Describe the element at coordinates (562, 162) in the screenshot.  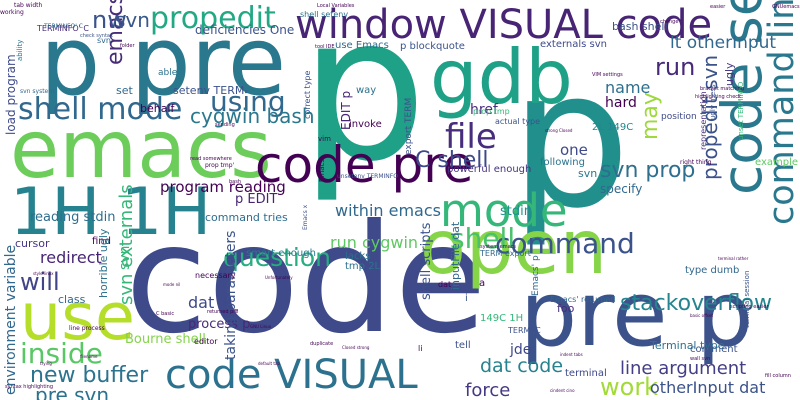
I see `word-following: following` at that location.